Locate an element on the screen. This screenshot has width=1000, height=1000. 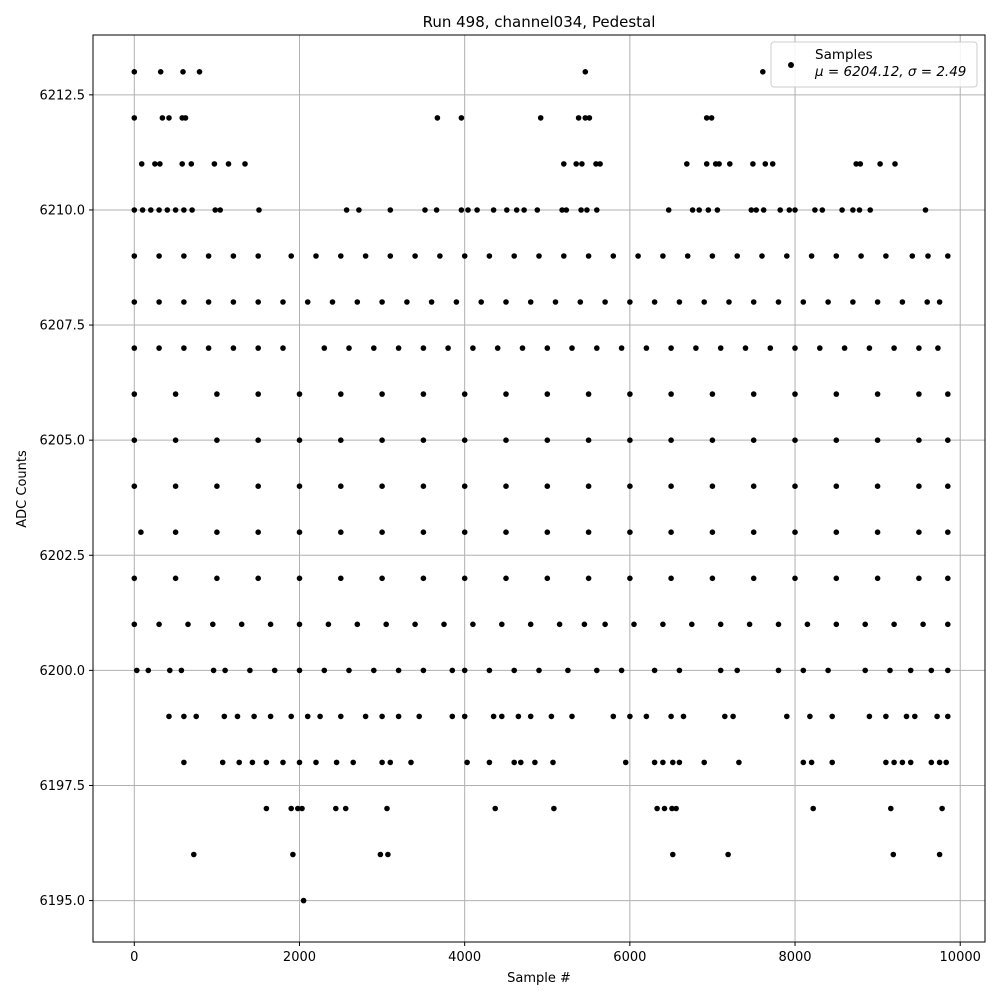
x-tick-label: 2000 is located at coordinates (299, 957).